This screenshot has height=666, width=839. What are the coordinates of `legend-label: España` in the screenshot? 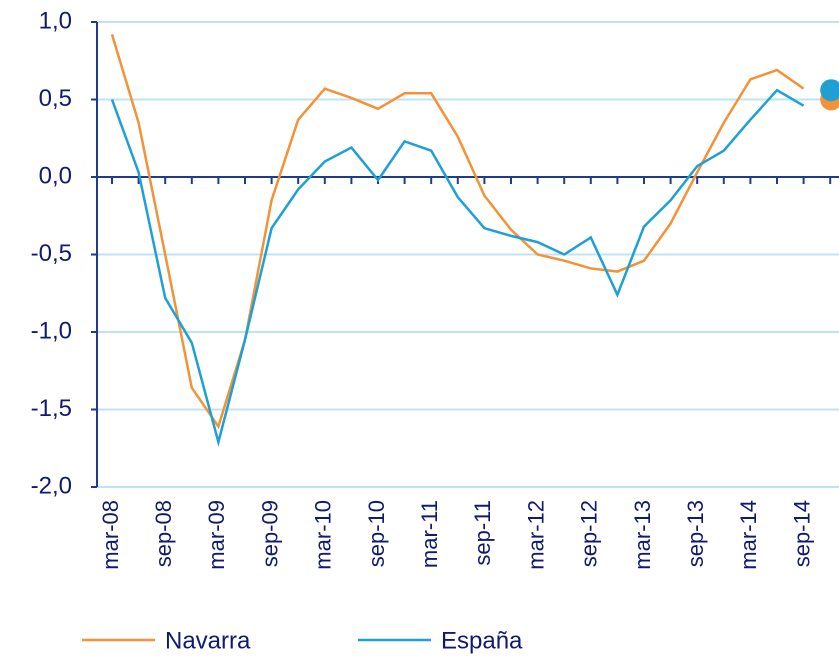 It's located at (482, 640).